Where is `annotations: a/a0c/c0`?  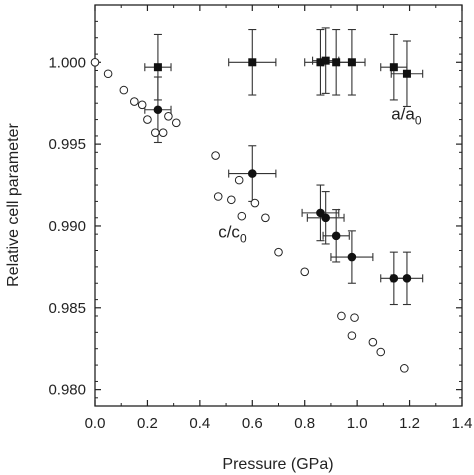
annotations: a/a0c/c0 is located at coordinates (320, 175).